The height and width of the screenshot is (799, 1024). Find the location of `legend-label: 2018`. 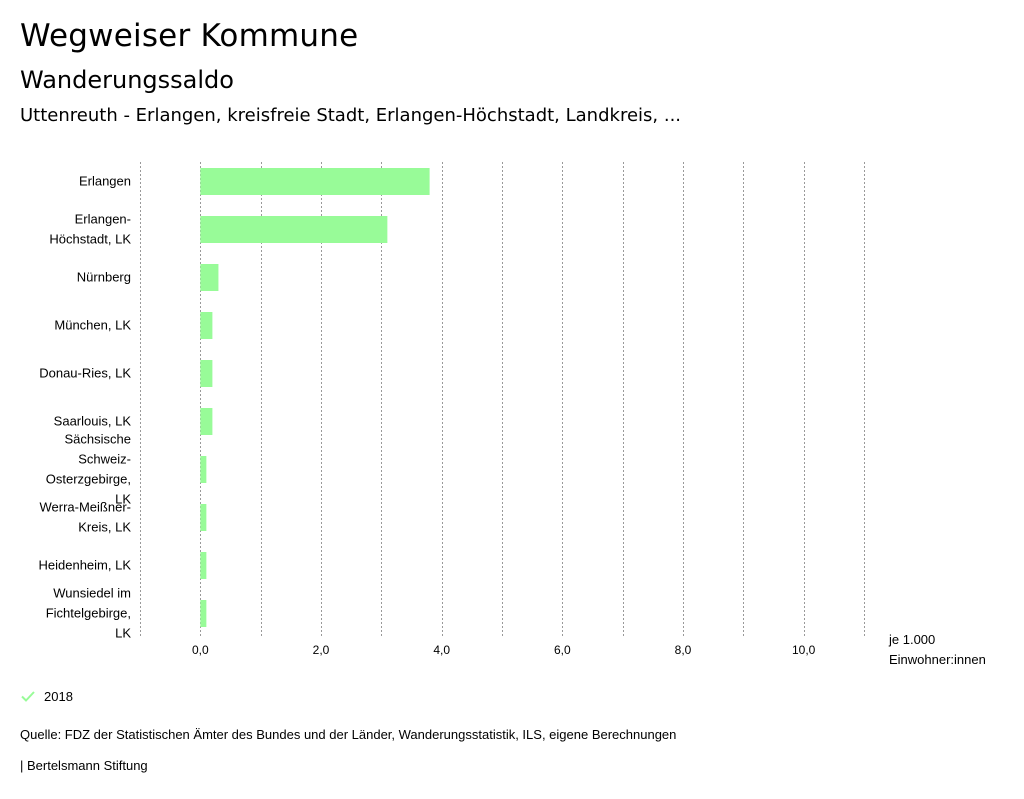

legend-label: 2018 is located at coordinates (58, 696).